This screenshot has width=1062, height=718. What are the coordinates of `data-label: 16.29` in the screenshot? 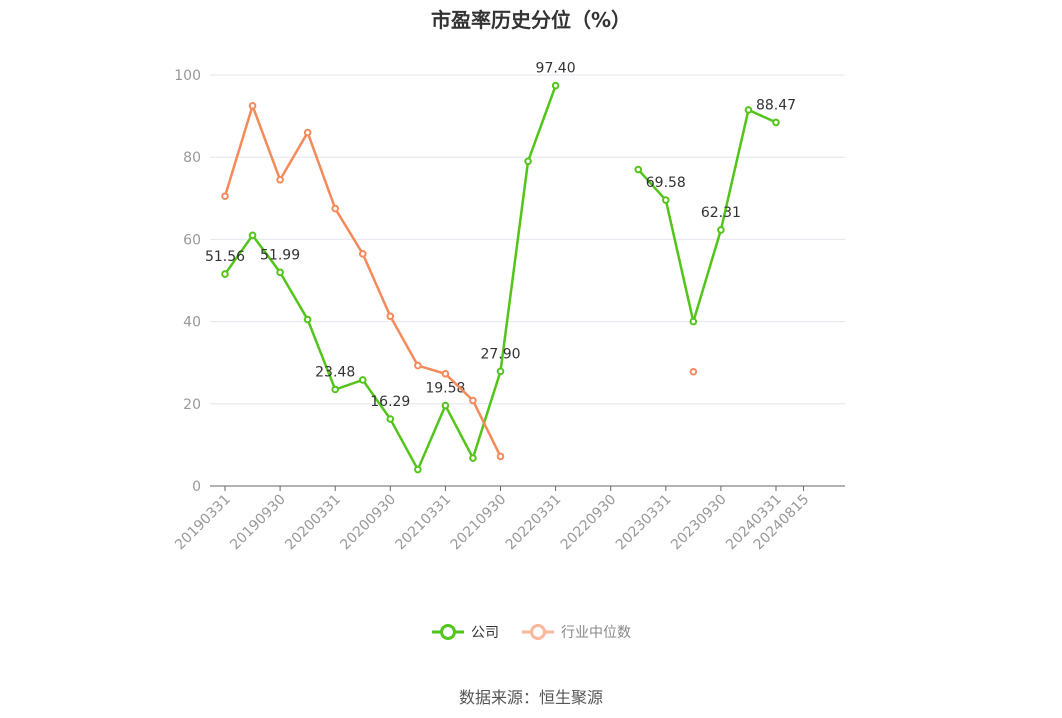 It's located at (390, 402).